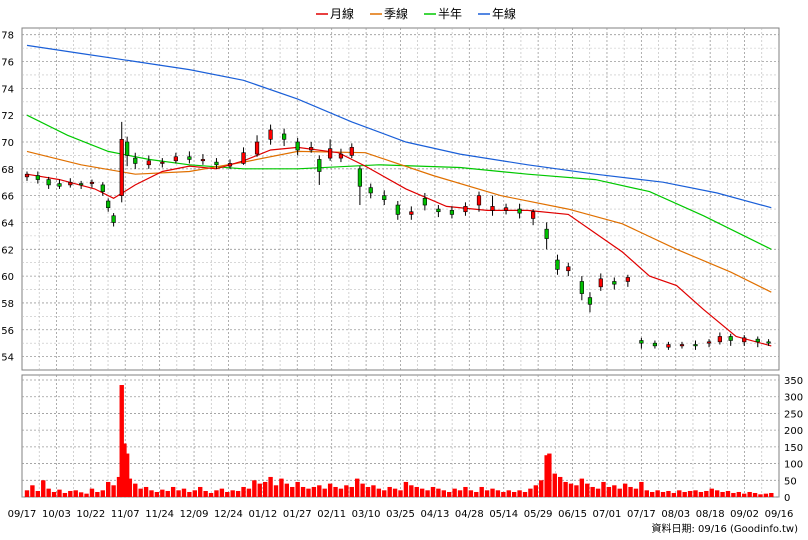  Describe the element at coordinates (297, 514) in the screenshot. I see `x-tick-label: 01/27` at that location.